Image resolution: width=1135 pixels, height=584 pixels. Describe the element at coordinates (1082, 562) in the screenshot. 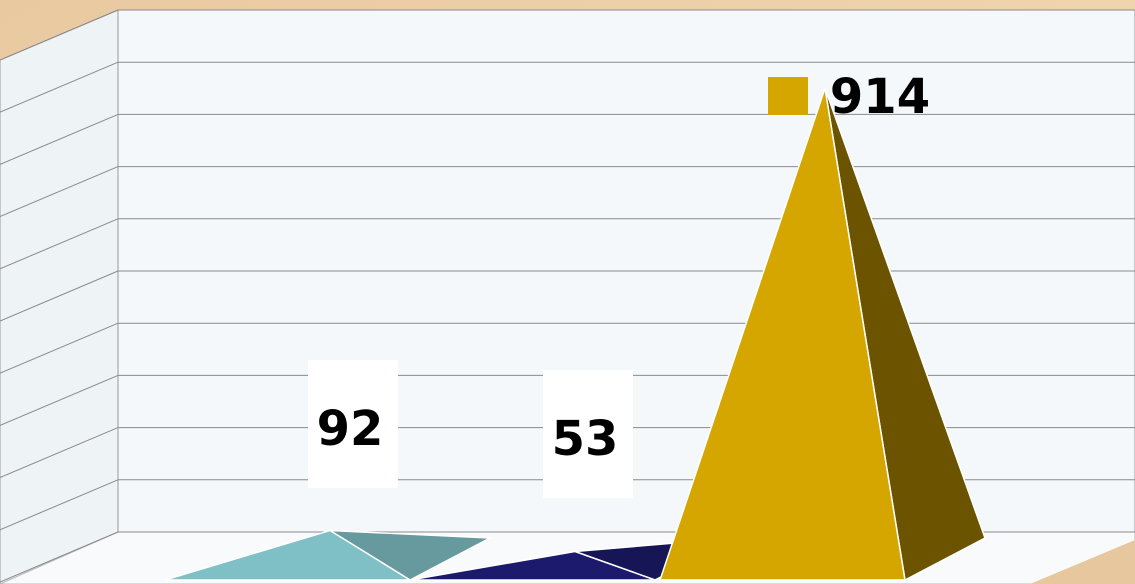

I see `floor-corner` at that location.